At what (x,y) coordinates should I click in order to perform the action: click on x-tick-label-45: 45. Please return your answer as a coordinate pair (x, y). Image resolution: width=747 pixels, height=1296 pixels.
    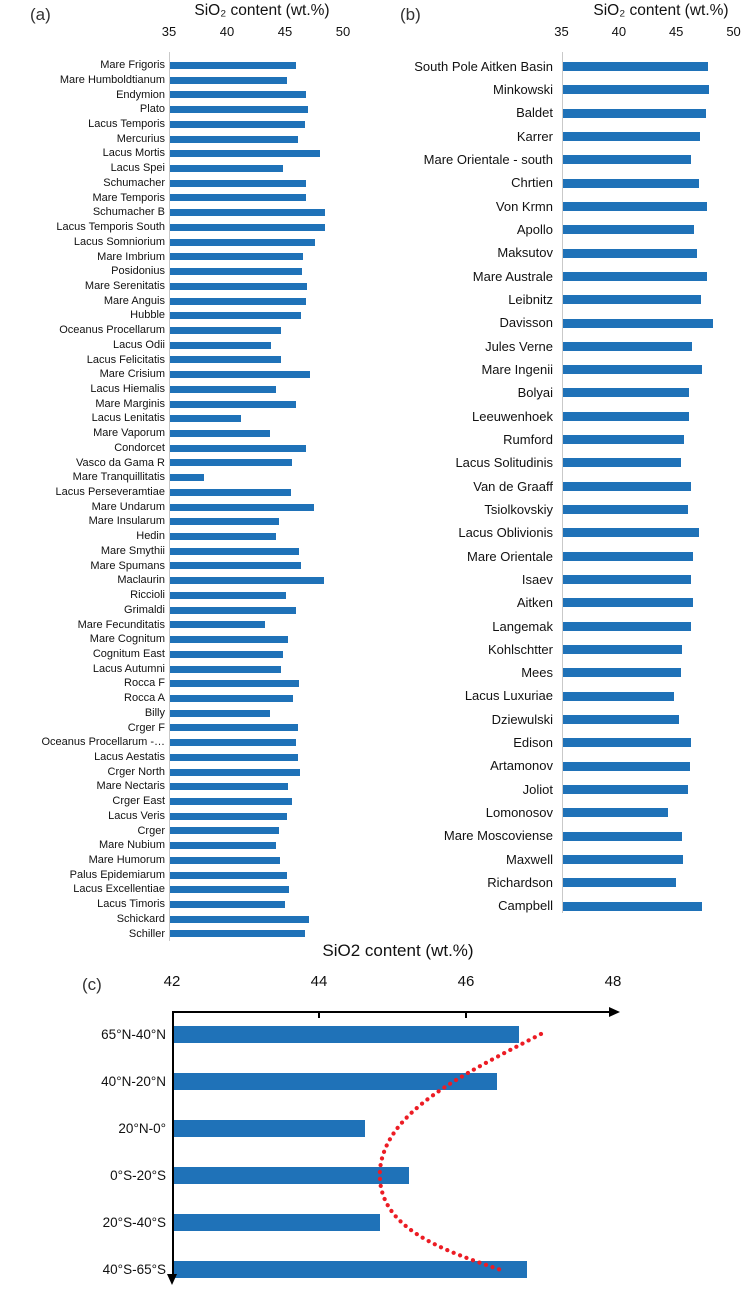
    Looking at the image, I should click on (285, 31).